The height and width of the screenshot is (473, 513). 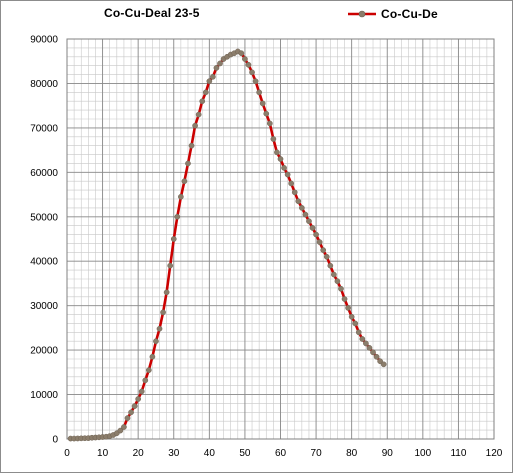 I want to click on chart-legend: Co-Cu-De, so click(x=392, y=14).